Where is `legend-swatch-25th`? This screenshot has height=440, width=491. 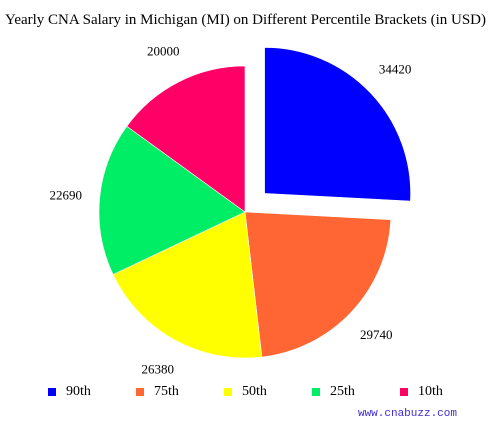 legend-swatch-25th is located at coordinates (316, 392).